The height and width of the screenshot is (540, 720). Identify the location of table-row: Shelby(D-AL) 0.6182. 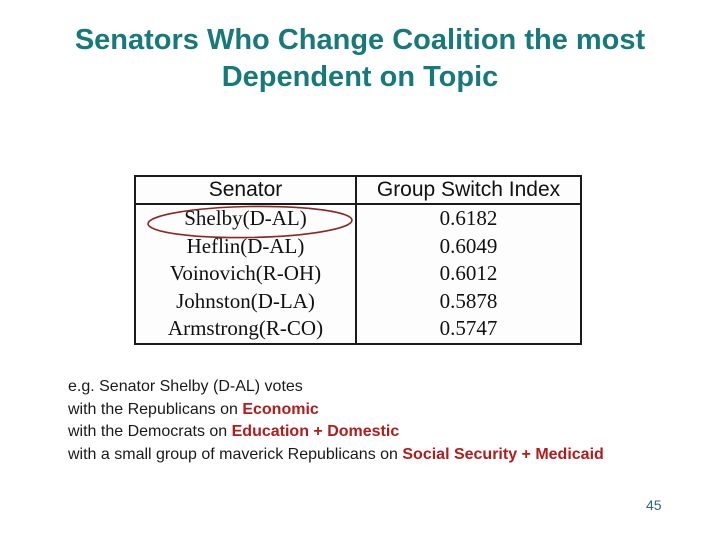
(358, 218).